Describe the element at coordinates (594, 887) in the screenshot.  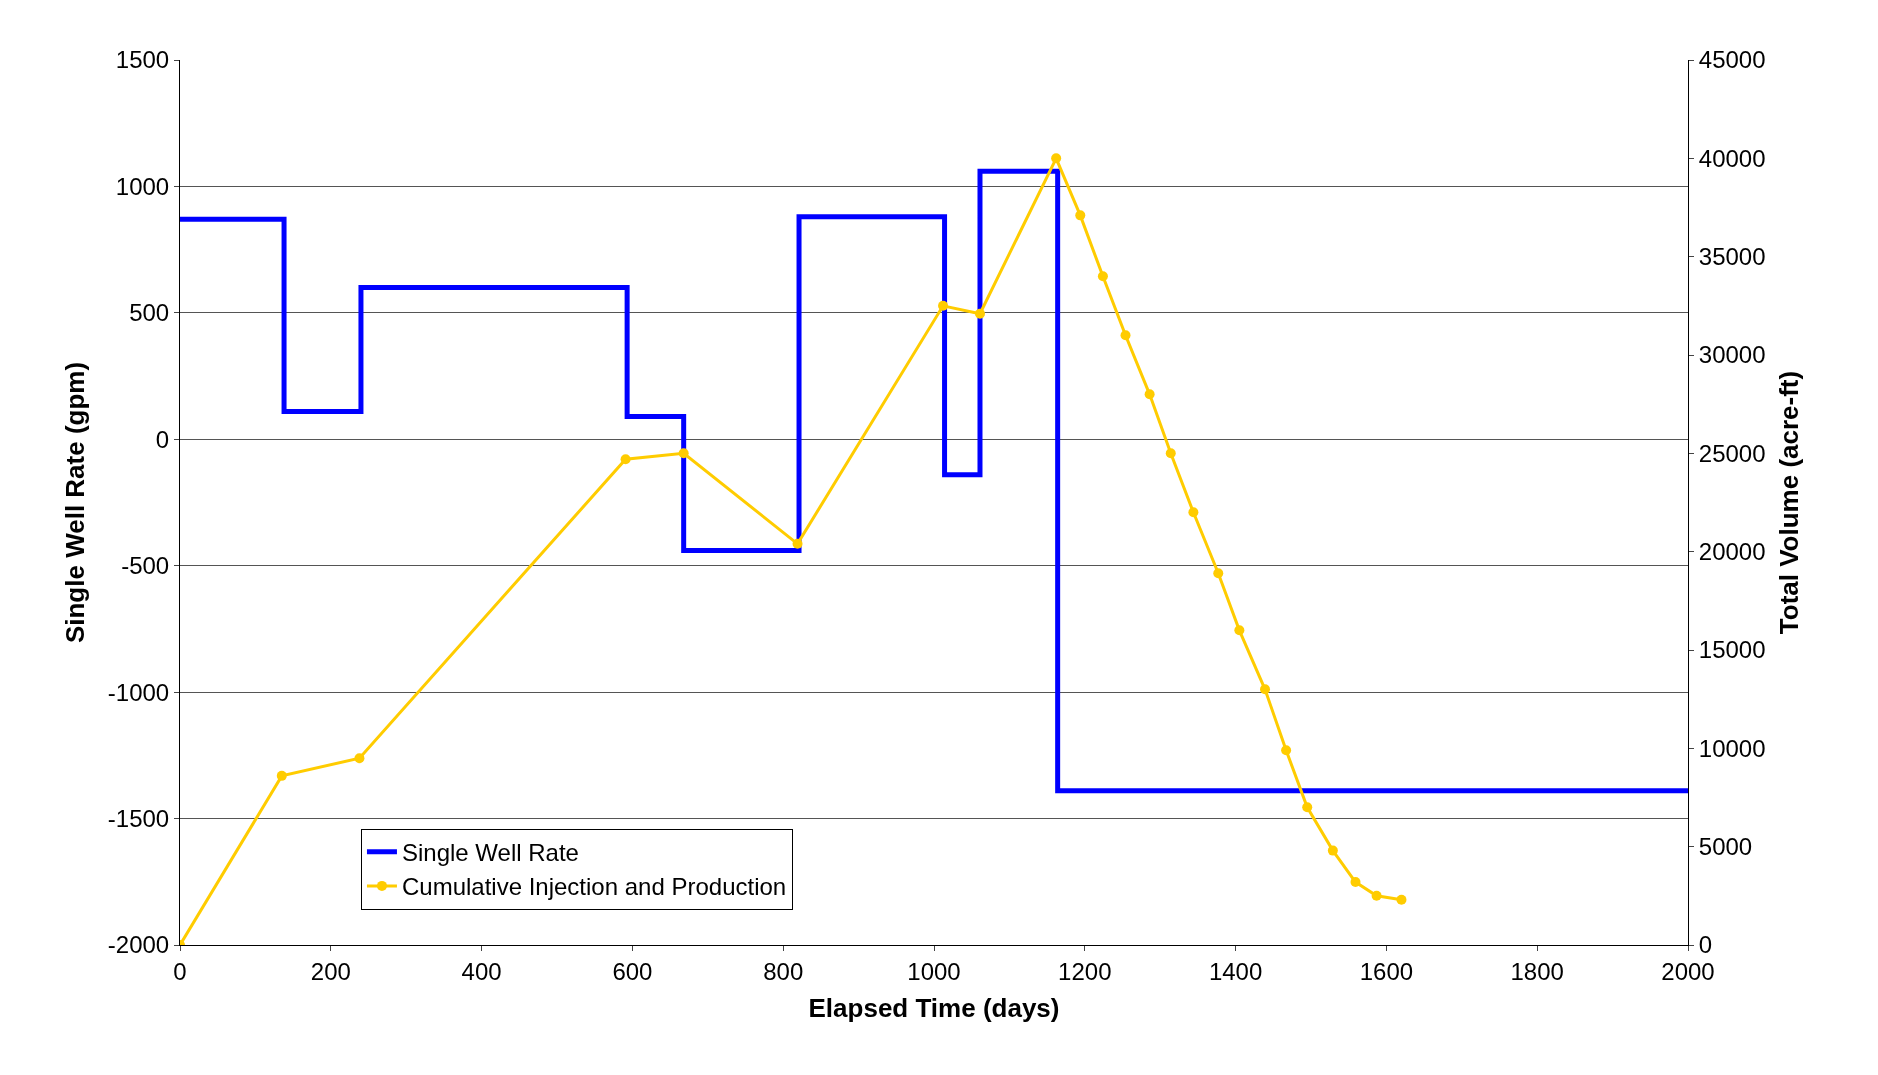
I see `legend-label: Cumulative Injection and Production` at that location.